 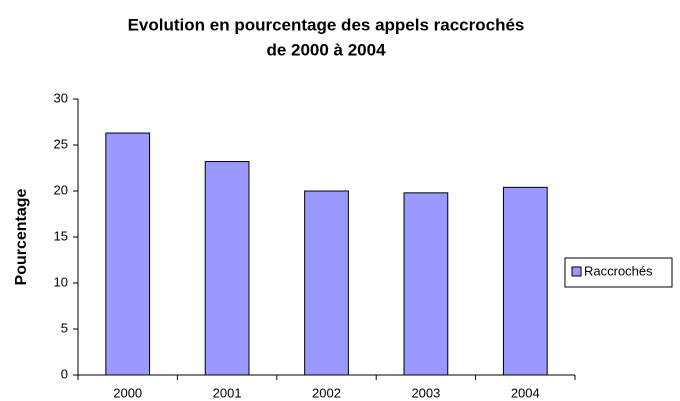 I want to click on y-tick-label: 25, so click(x=61, y=143).